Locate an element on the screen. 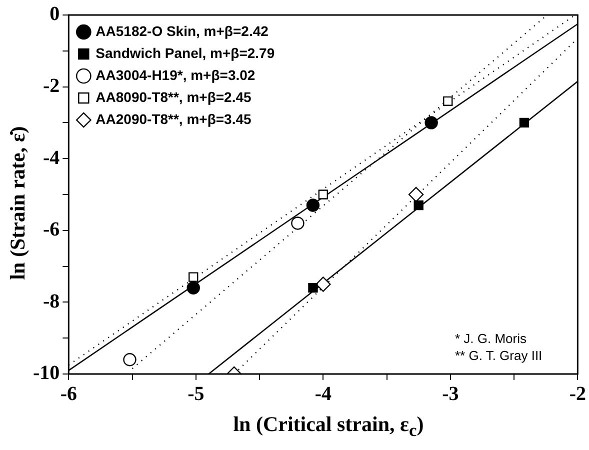 The height and width of the screenshot is (450, 589). y-tick-label: -2 is located at coordinates (51, 85).